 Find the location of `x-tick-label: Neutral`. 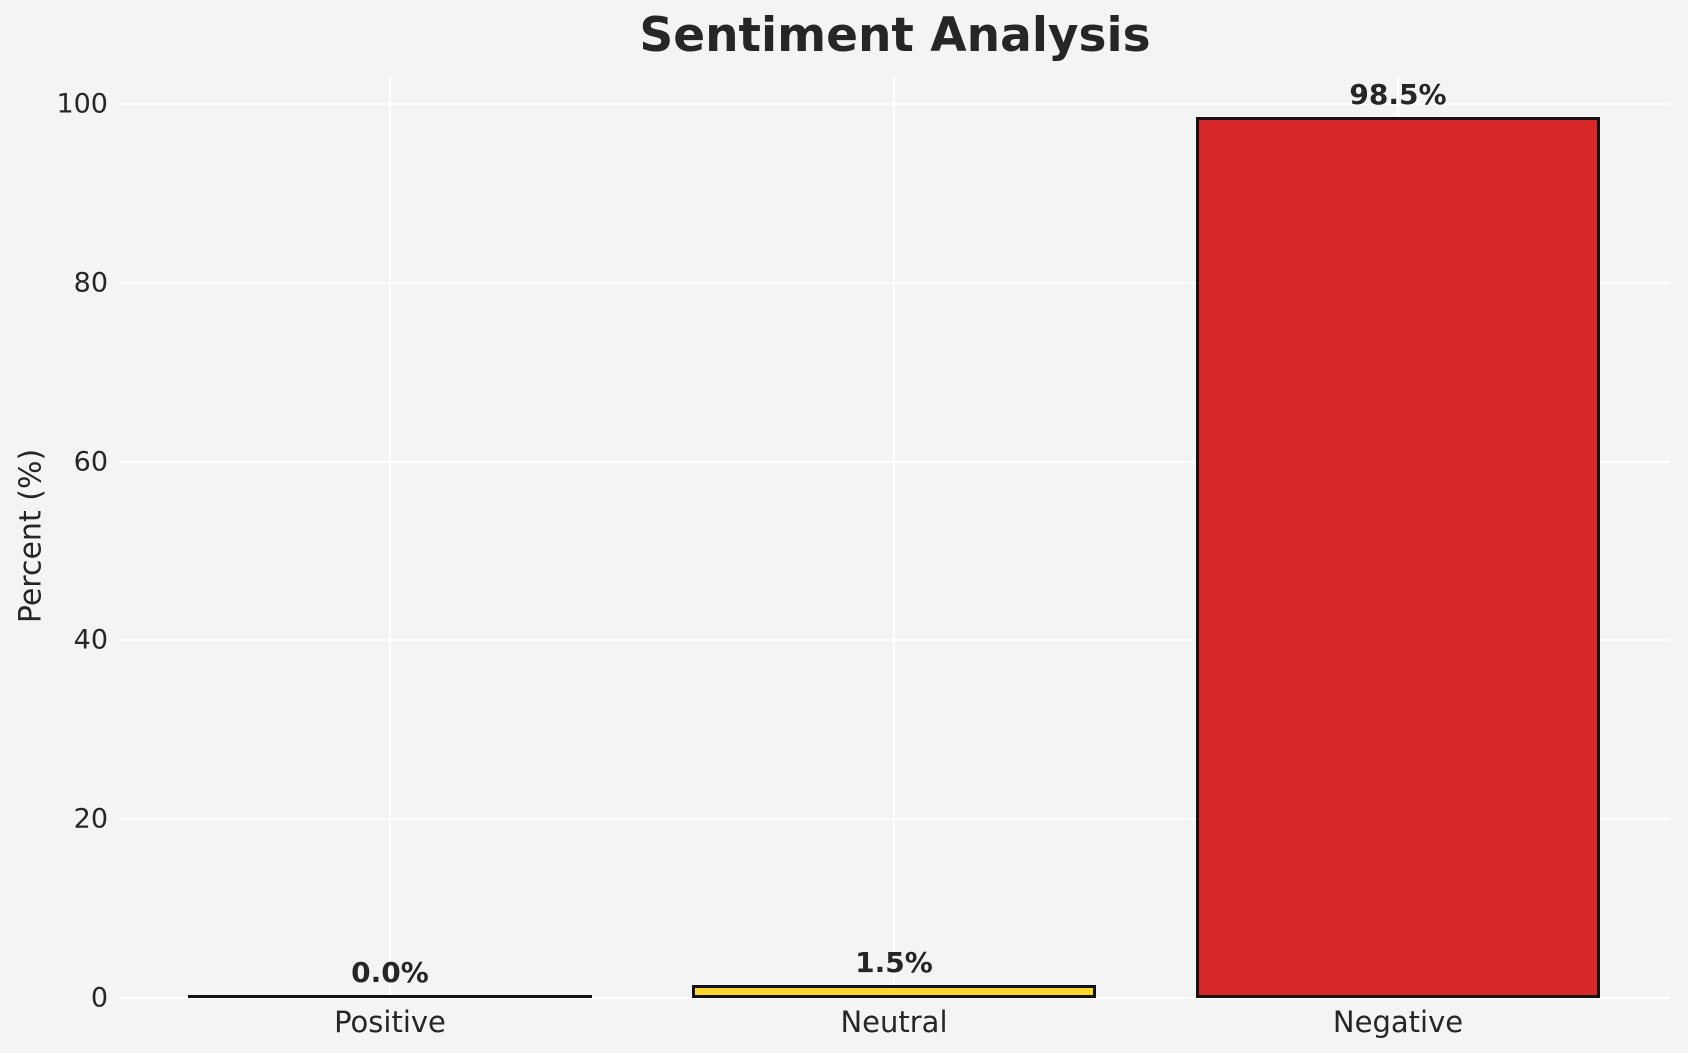

x-tick-label: Neutral is located at coordinates (894, 1022).